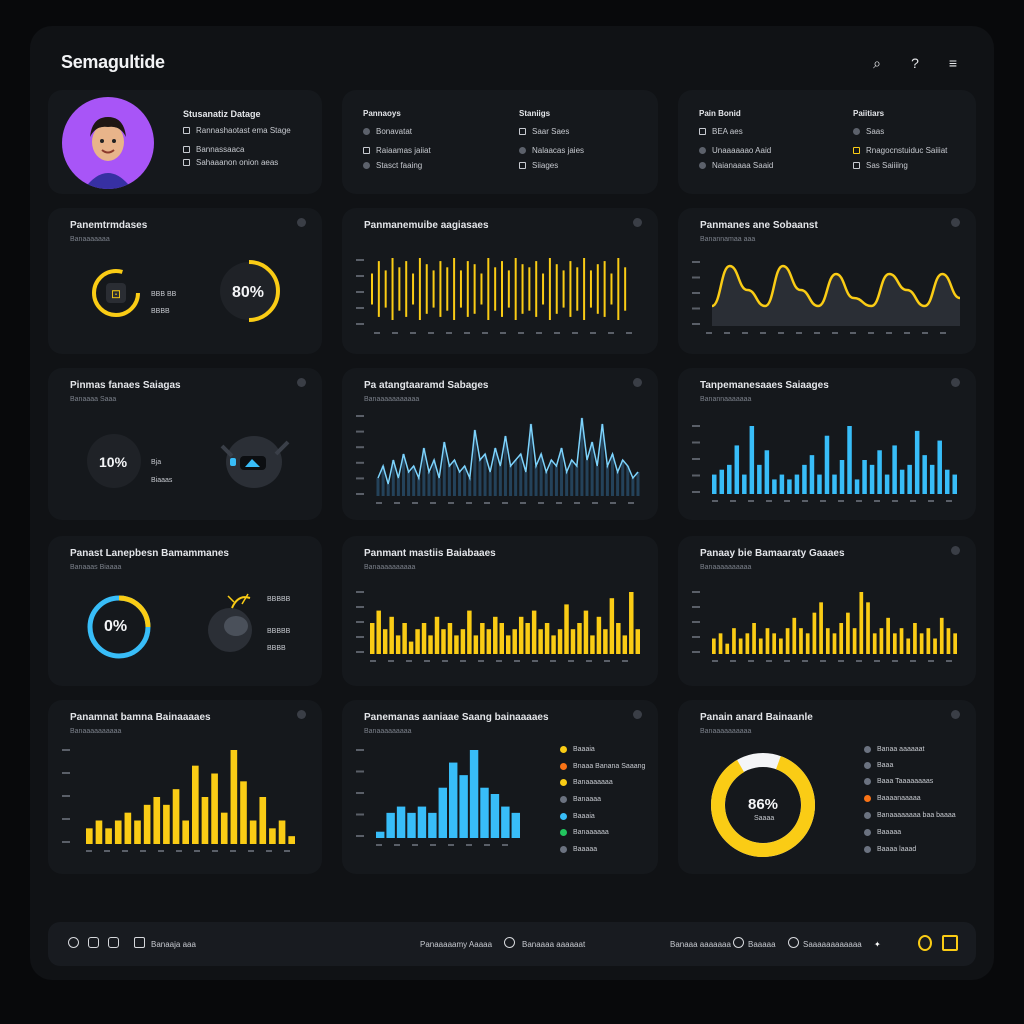 The width and height of the screenshot is (1024, 1024). I want to click on info2-item: Raiaamas jaiiat, so click(397, 150).